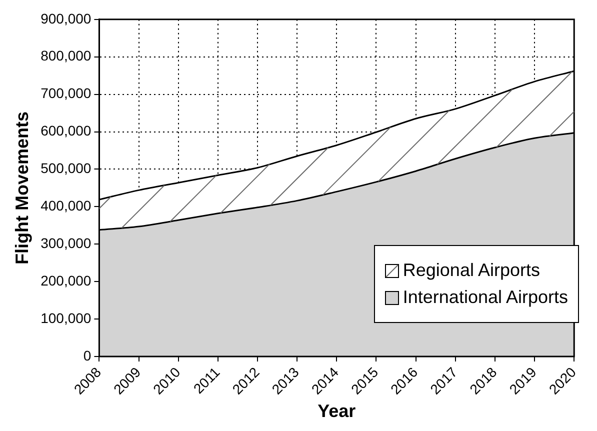 The image size is (597, 431). Describe the element at coordinates (337, 411) in the screenshot. I see `x-axis-title: Year` at that location.